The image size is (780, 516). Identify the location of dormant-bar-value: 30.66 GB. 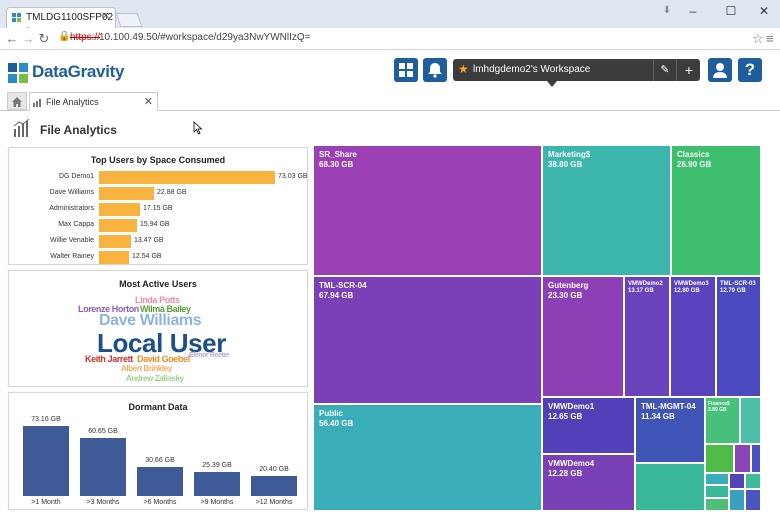
(160, 460).